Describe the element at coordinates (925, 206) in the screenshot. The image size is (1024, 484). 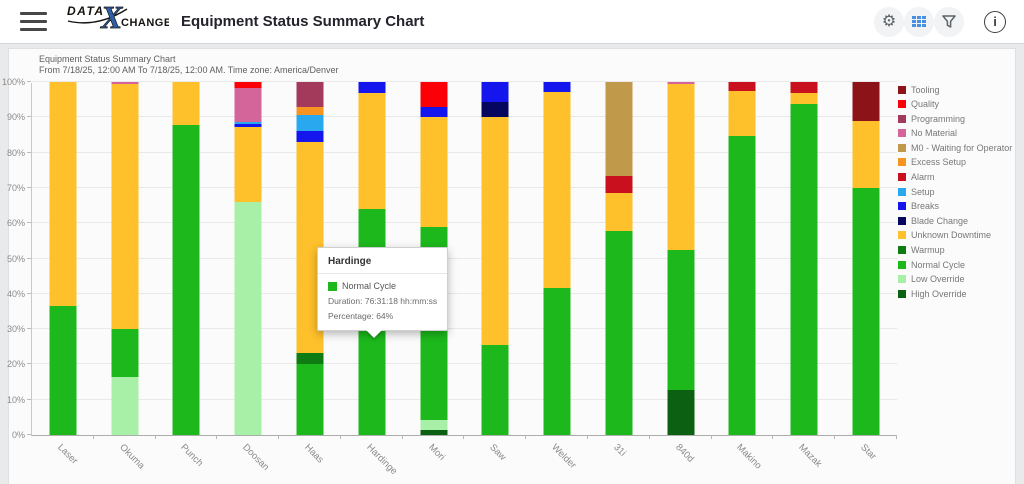
I see `legend-label: Breaks` at that location.